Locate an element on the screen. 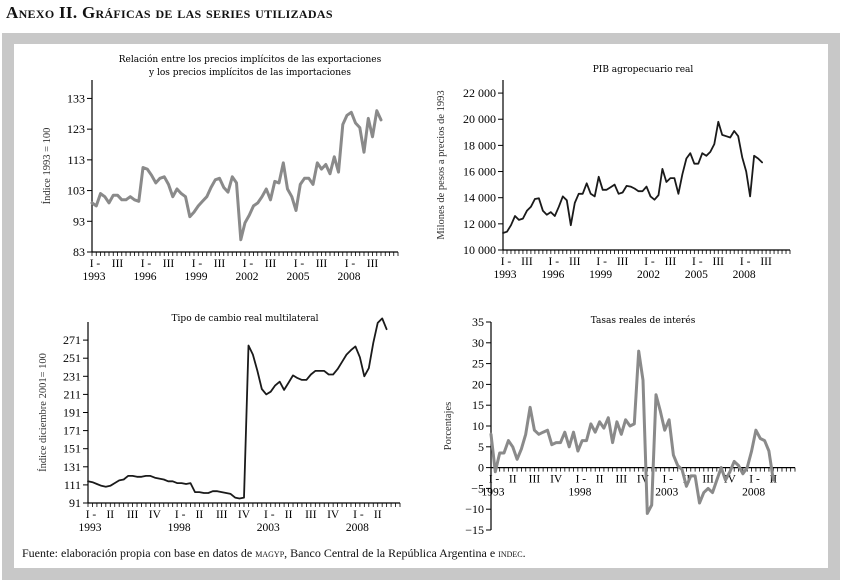 Image resolution: width=844 pixels, height=583 pixels. chart4-y-tick-label: 5 is located at coordinates (481, 447).